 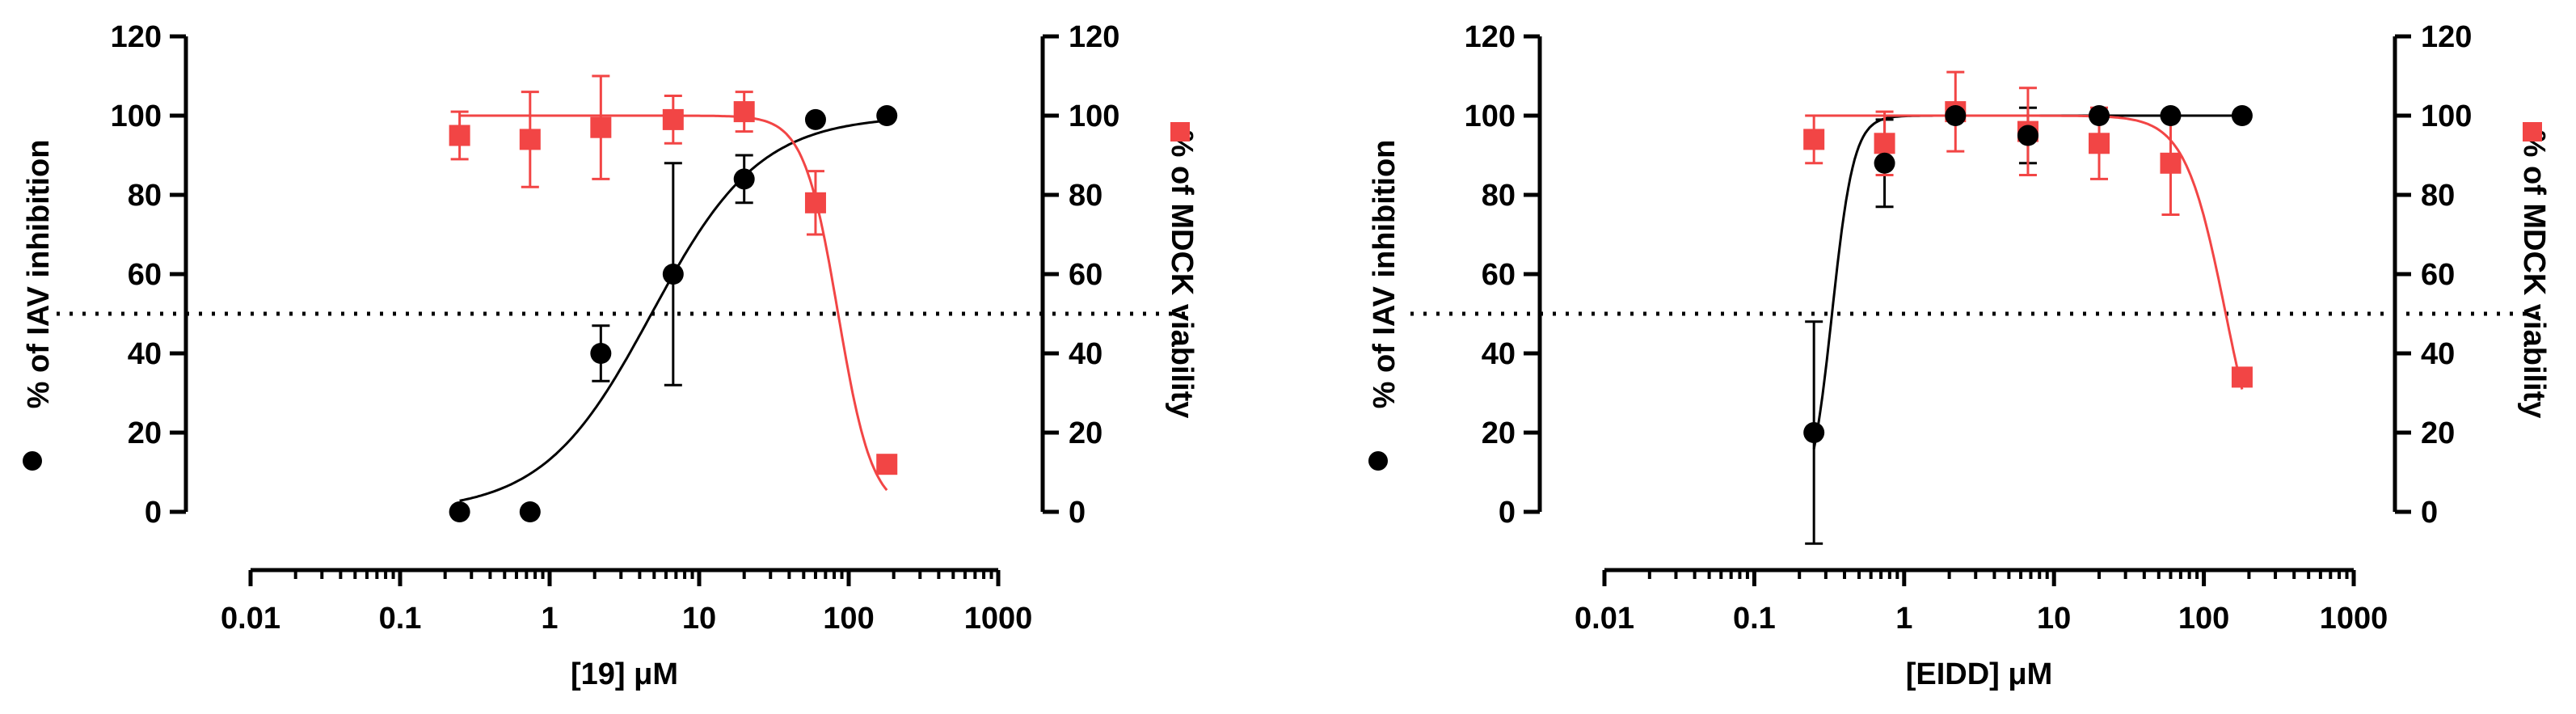 What do you see at coordinates (1980, 674) in the screenshot?
I see `x-axis-title: [EIDD] μM` at bounding box center [1980, 674].